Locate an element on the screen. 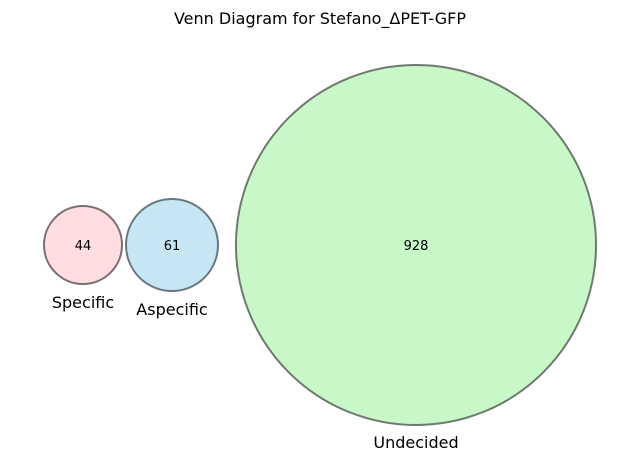 The width and height of the screenshot is (640, 469). label-specific: Specific is located at coordinates (83, 302).